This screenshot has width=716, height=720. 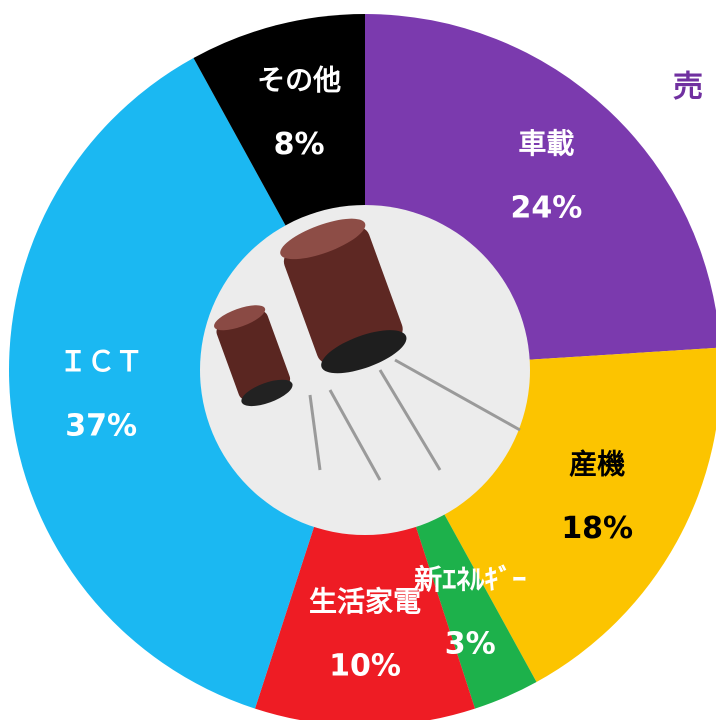 I want to click on slice-label: その他, so click(x=299, y=79).